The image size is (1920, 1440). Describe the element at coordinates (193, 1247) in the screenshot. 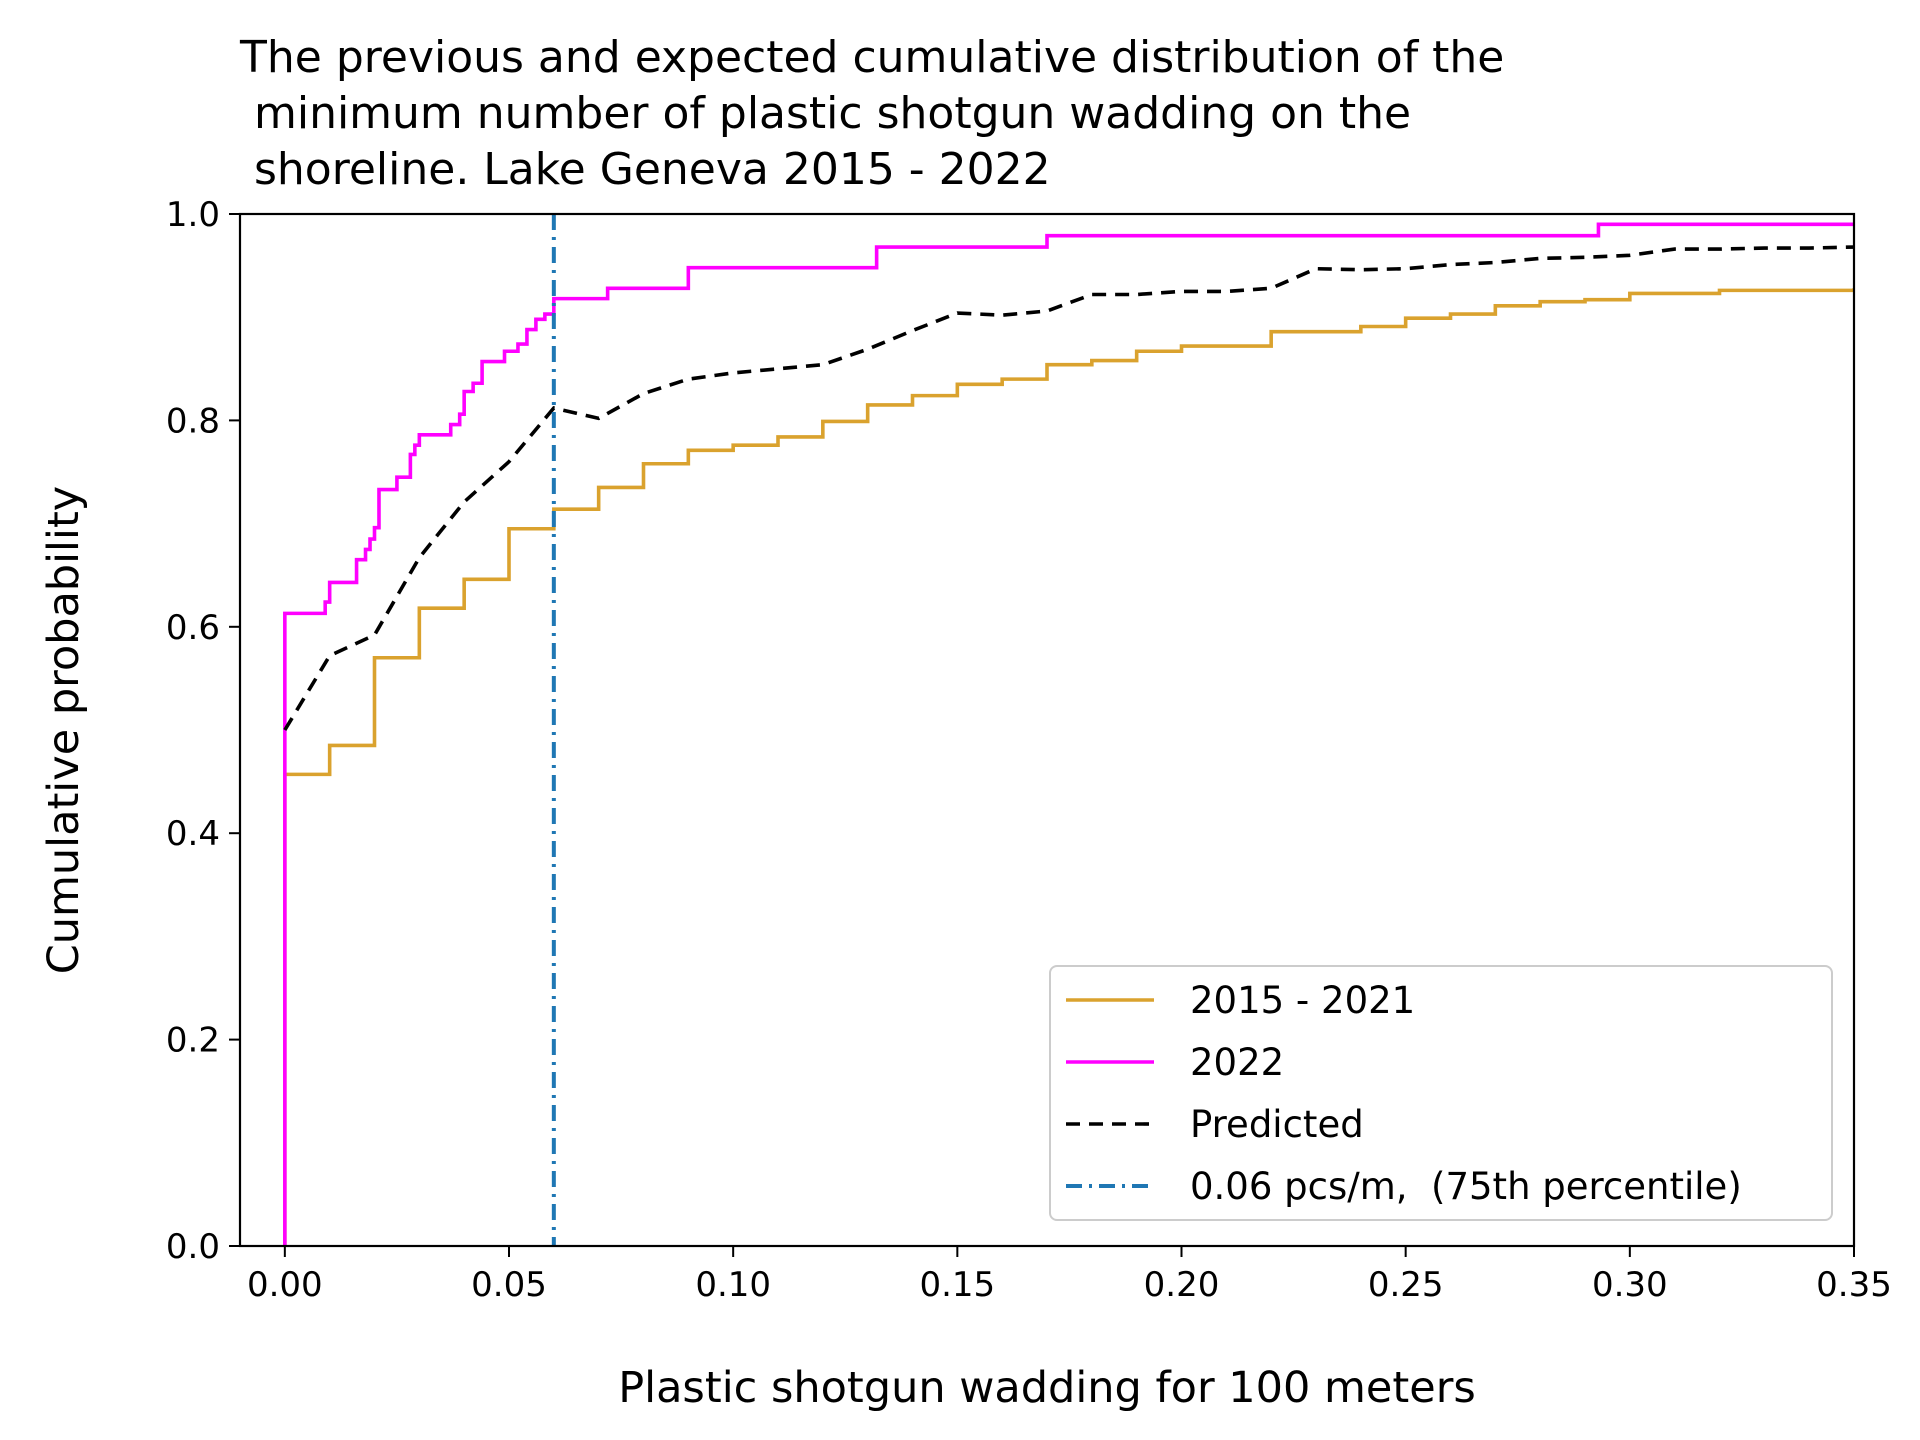

I see `y-tick-label: 0.0` at that location.